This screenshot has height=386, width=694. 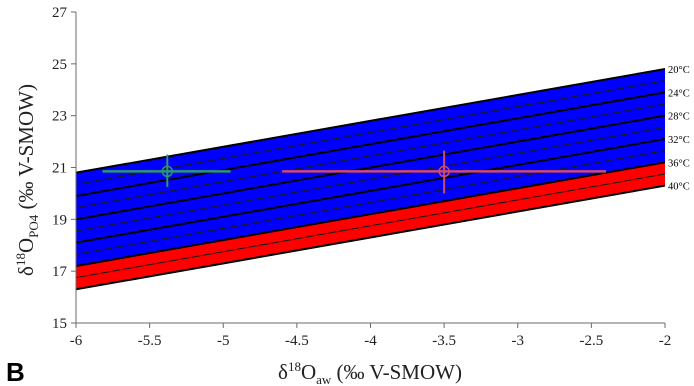 I want to click on x-tick-label-8: -2, so click(x=665, y=341).